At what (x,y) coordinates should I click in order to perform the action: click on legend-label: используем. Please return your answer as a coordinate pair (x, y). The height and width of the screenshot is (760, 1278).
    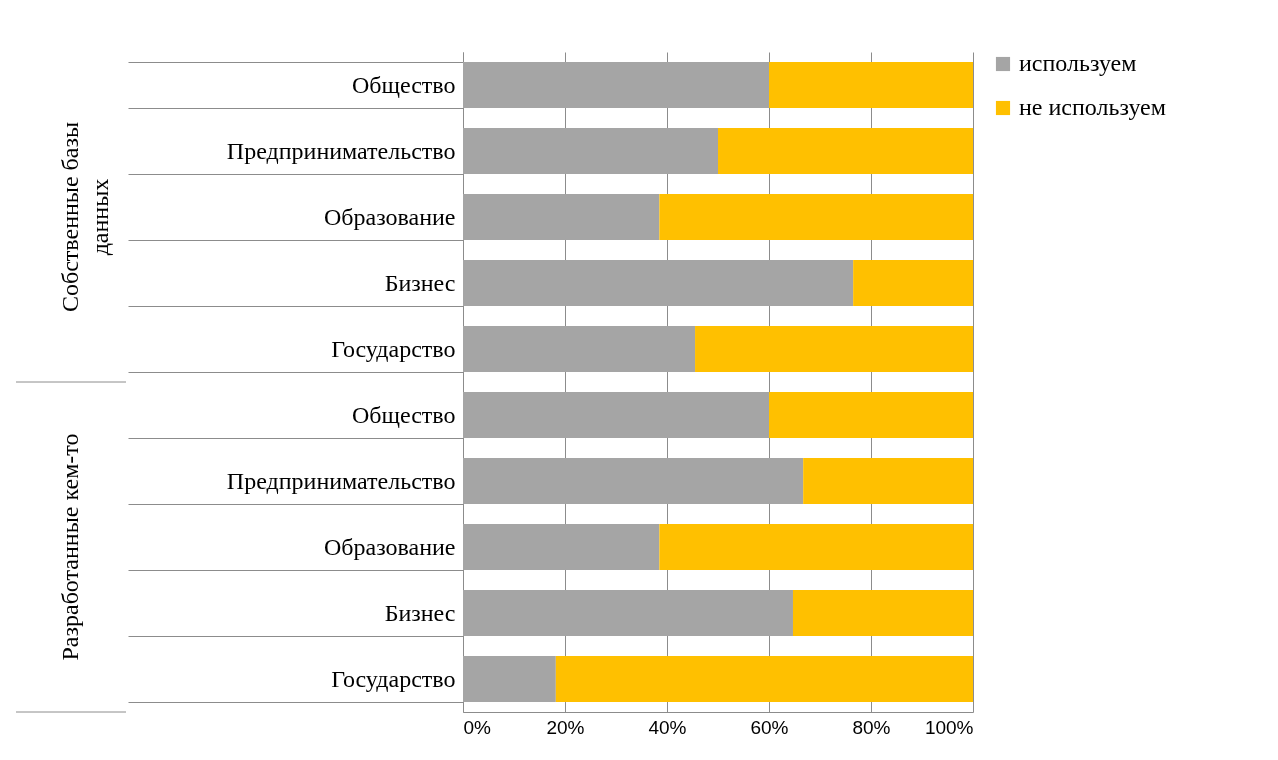
    Looking at the image, I should click on (1078, 63).